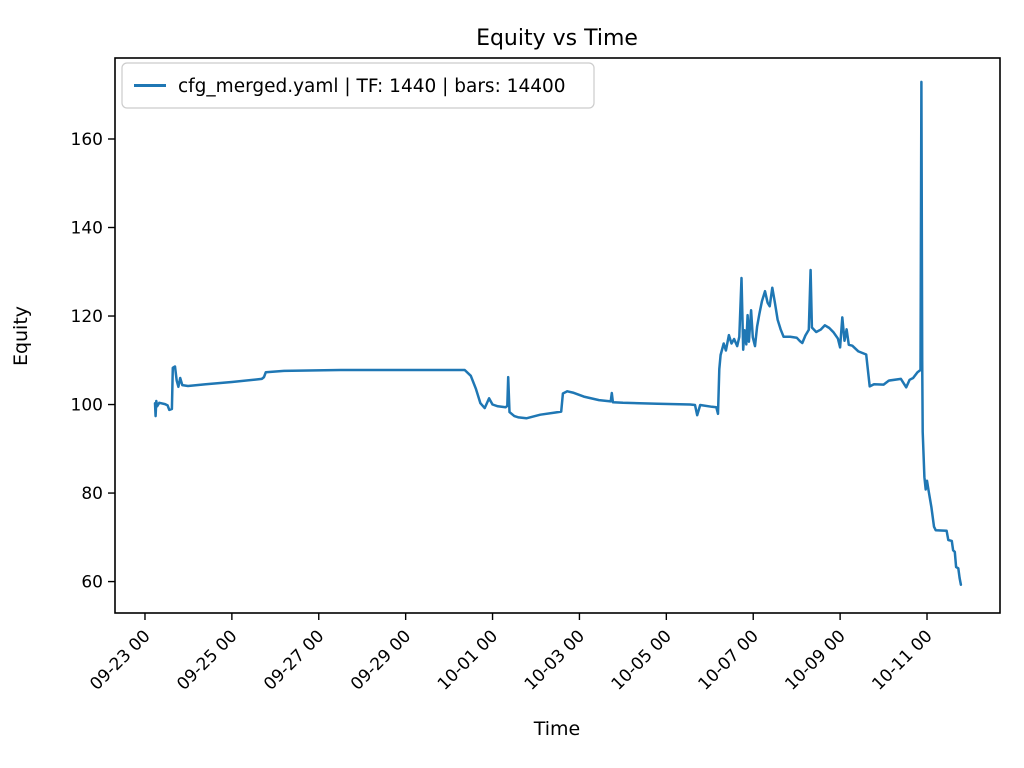 The height and width of the screenshot is (768, 1024). Describe the element at coordinates (468, 660) in the screenshot. I see `x-tick-label: 10-01 00` at that location.